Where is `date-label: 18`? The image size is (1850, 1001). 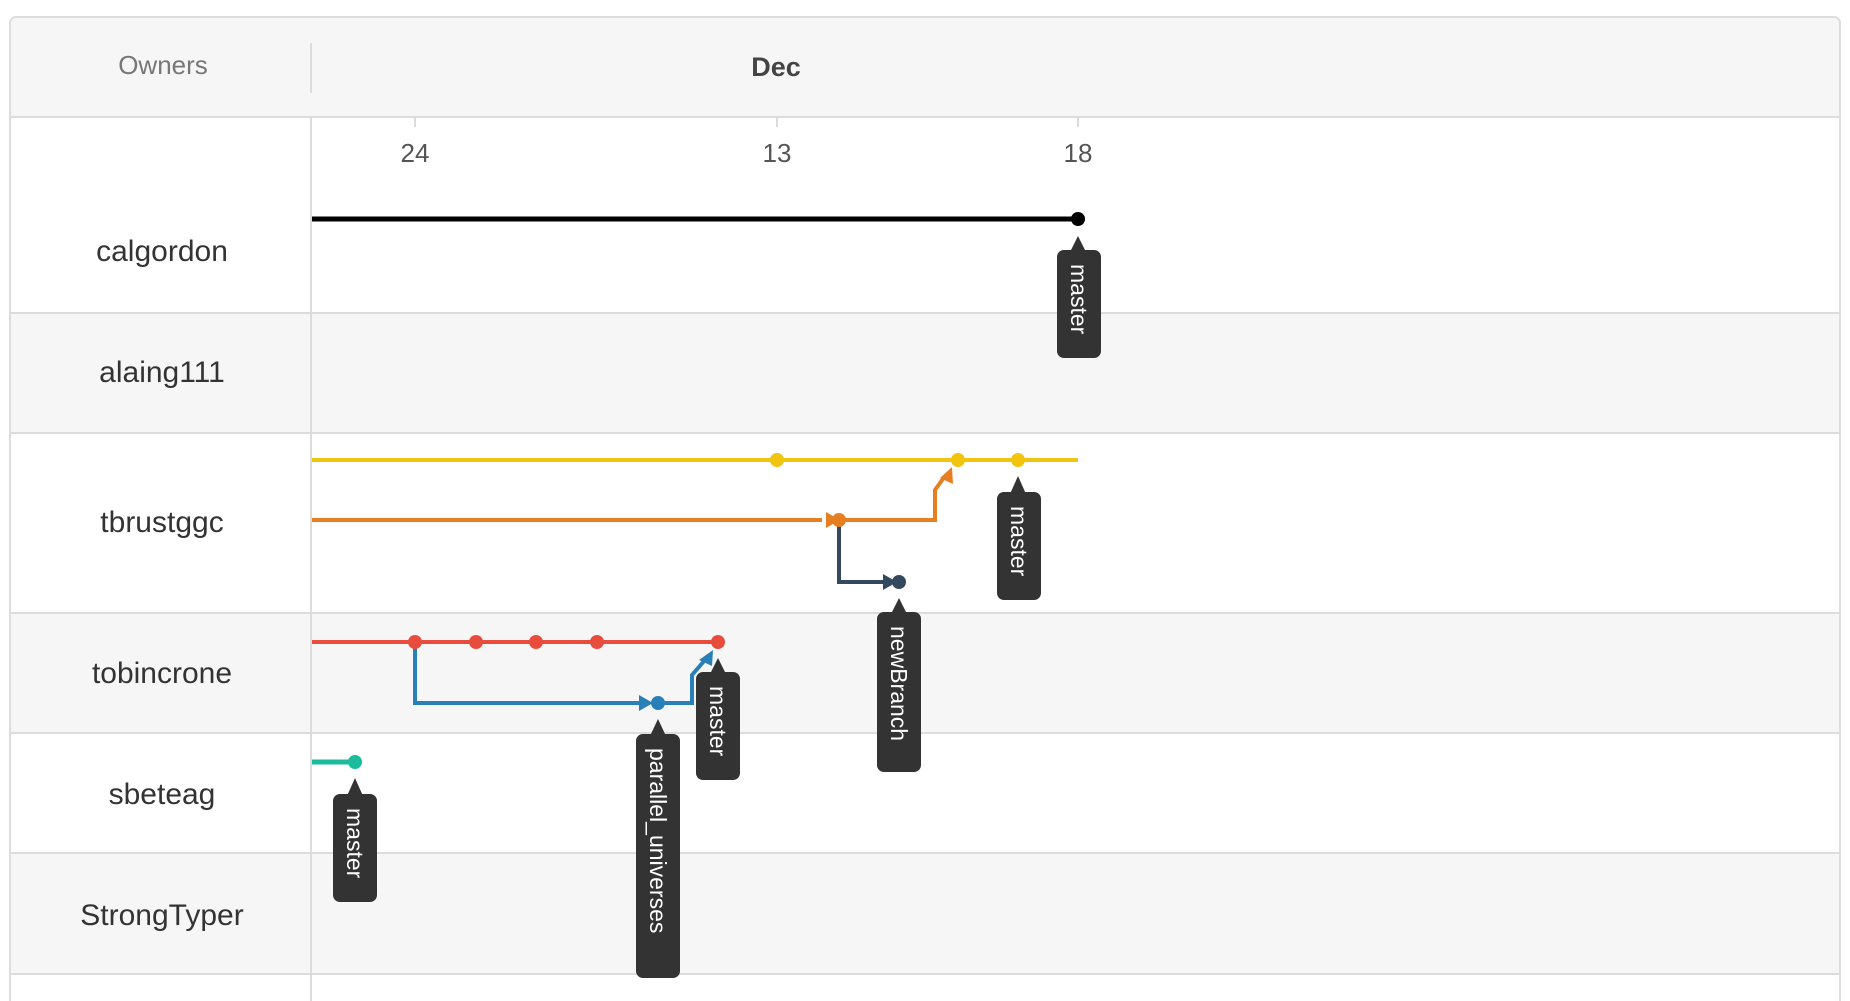
date-label: 18 is located at coordinates (1078, 153).